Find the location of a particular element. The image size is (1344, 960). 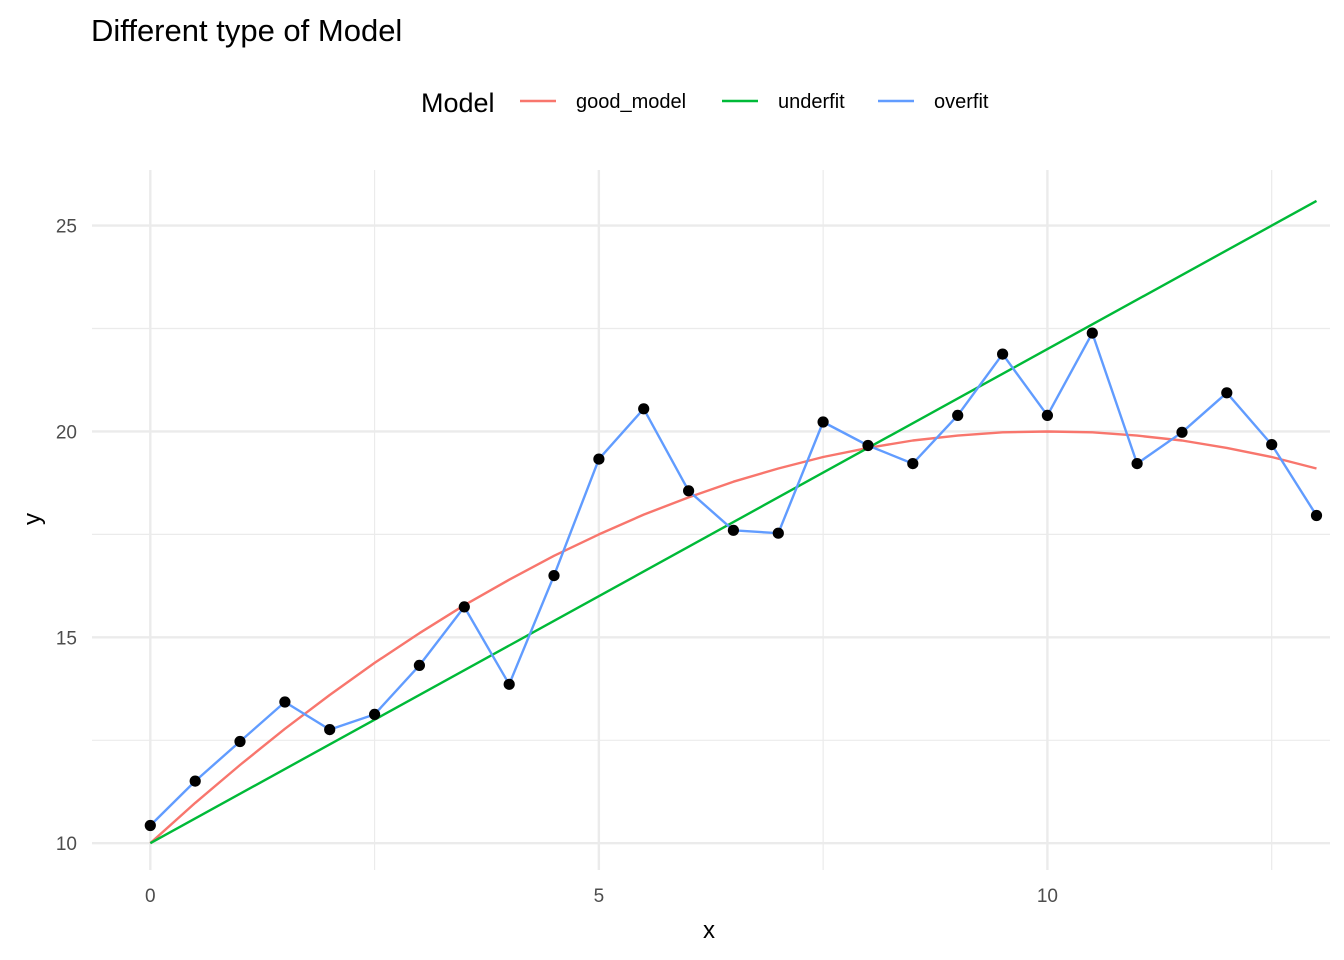

y-tick-label: 15 is located at coordinates (66, 638).